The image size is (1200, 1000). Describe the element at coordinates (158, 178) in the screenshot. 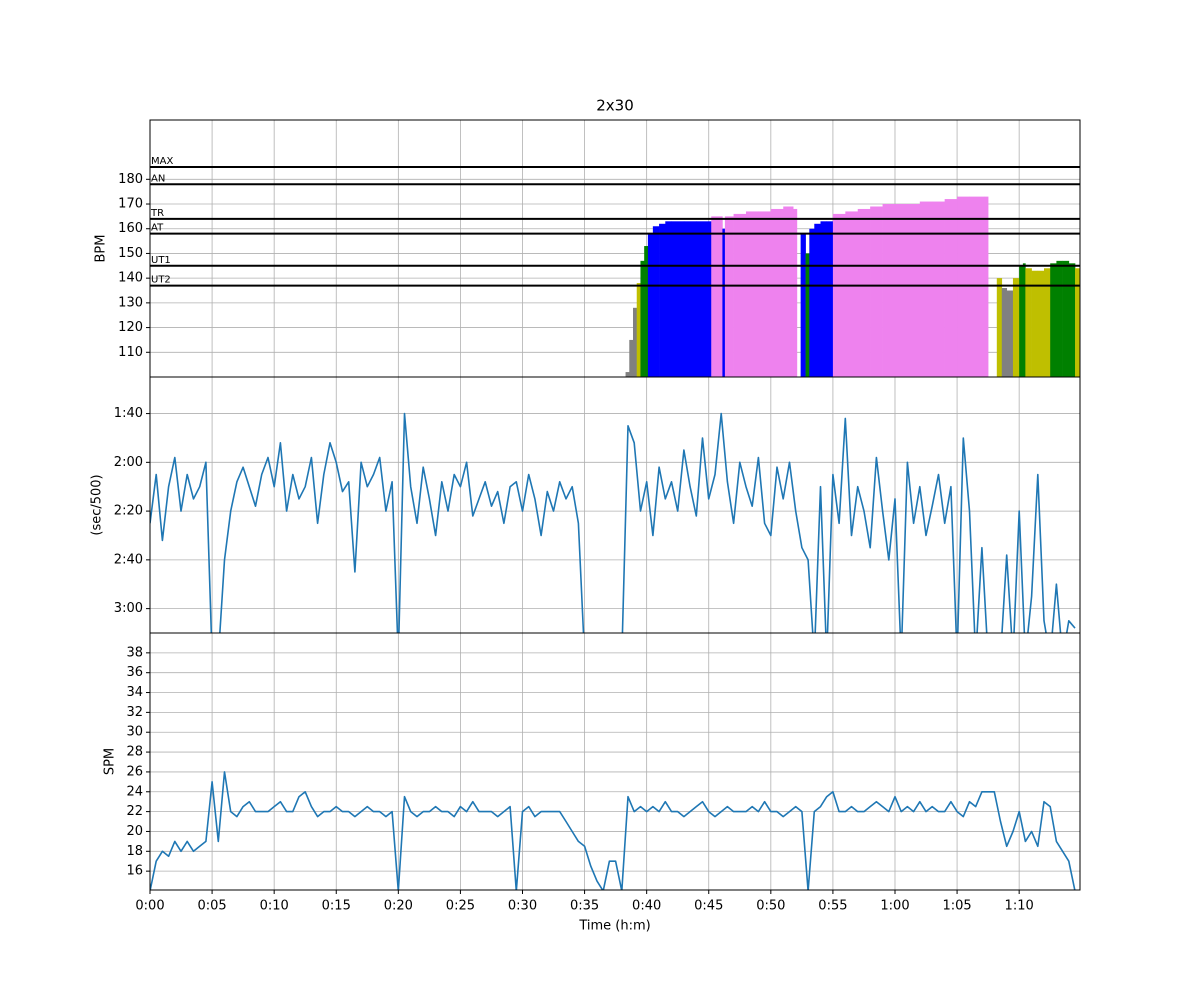

I see `zone-label: AN` at that location.